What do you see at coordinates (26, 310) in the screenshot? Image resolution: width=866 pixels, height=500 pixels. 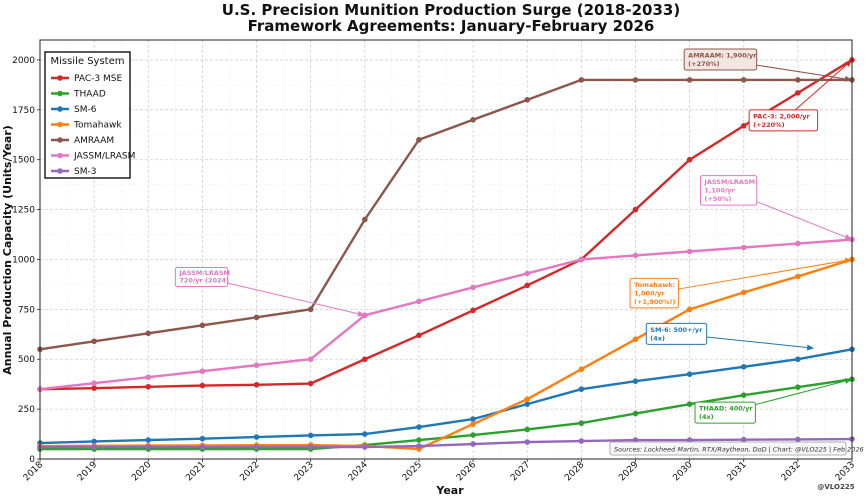 I see `y-tick-label: 750` at bounding box center [26, 310].